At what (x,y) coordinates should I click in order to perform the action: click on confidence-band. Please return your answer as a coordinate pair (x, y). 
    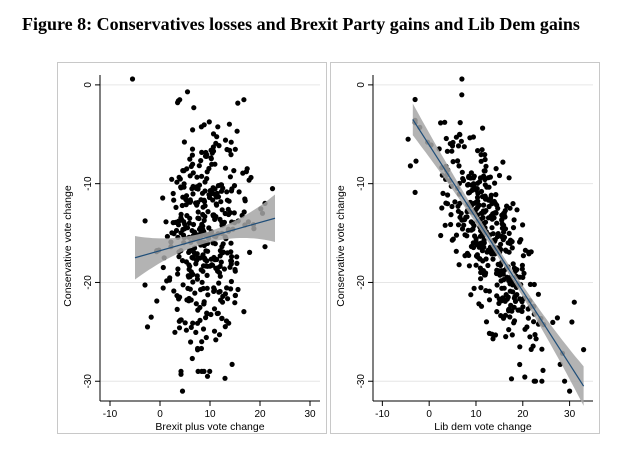
    Looking at the image, I should click on (205, 237).